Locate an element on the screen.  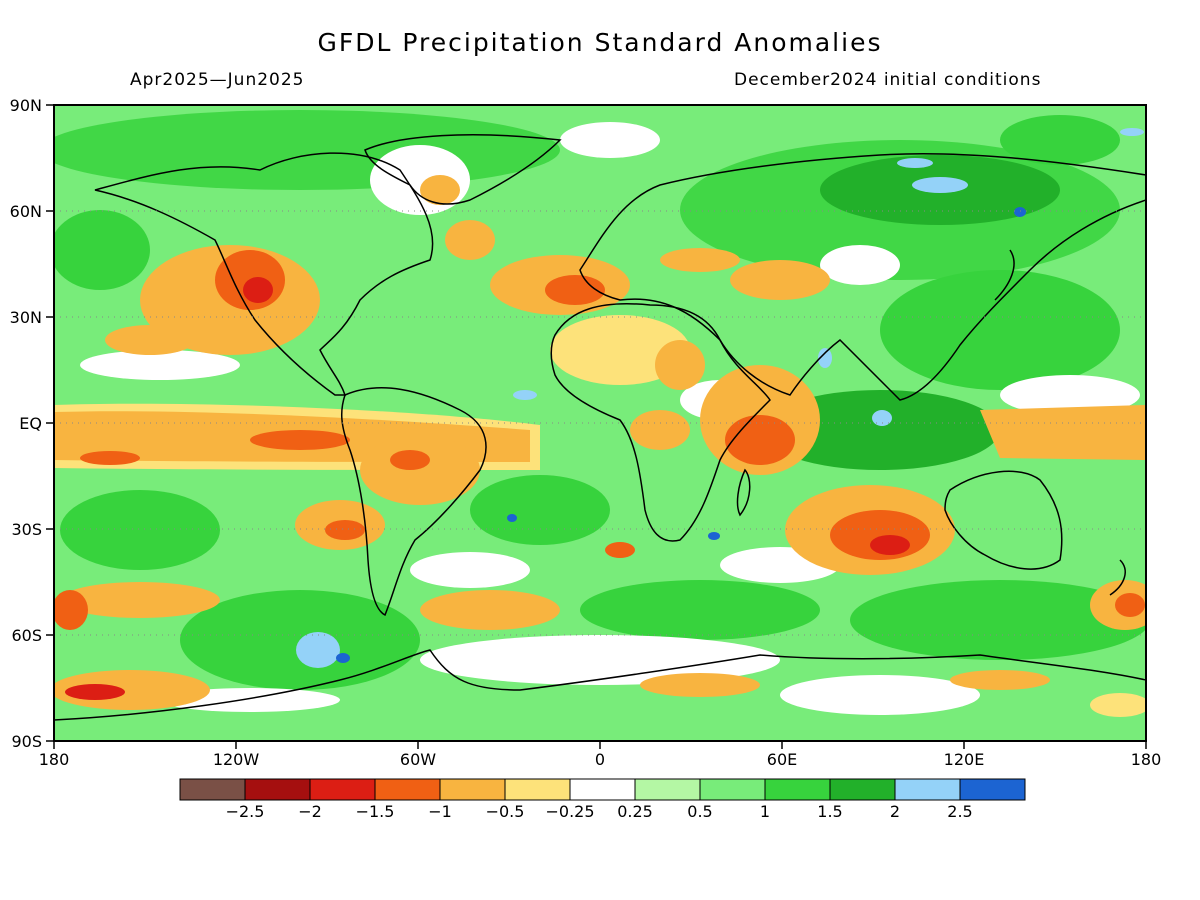
antarctica-outline is located at coordinates (600, 685).